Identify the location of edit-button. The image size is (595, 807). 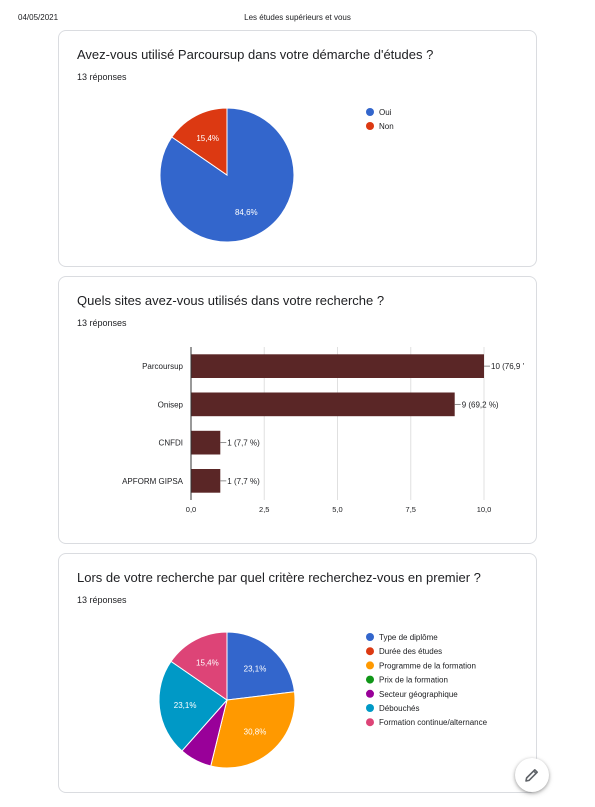
(532, 775).